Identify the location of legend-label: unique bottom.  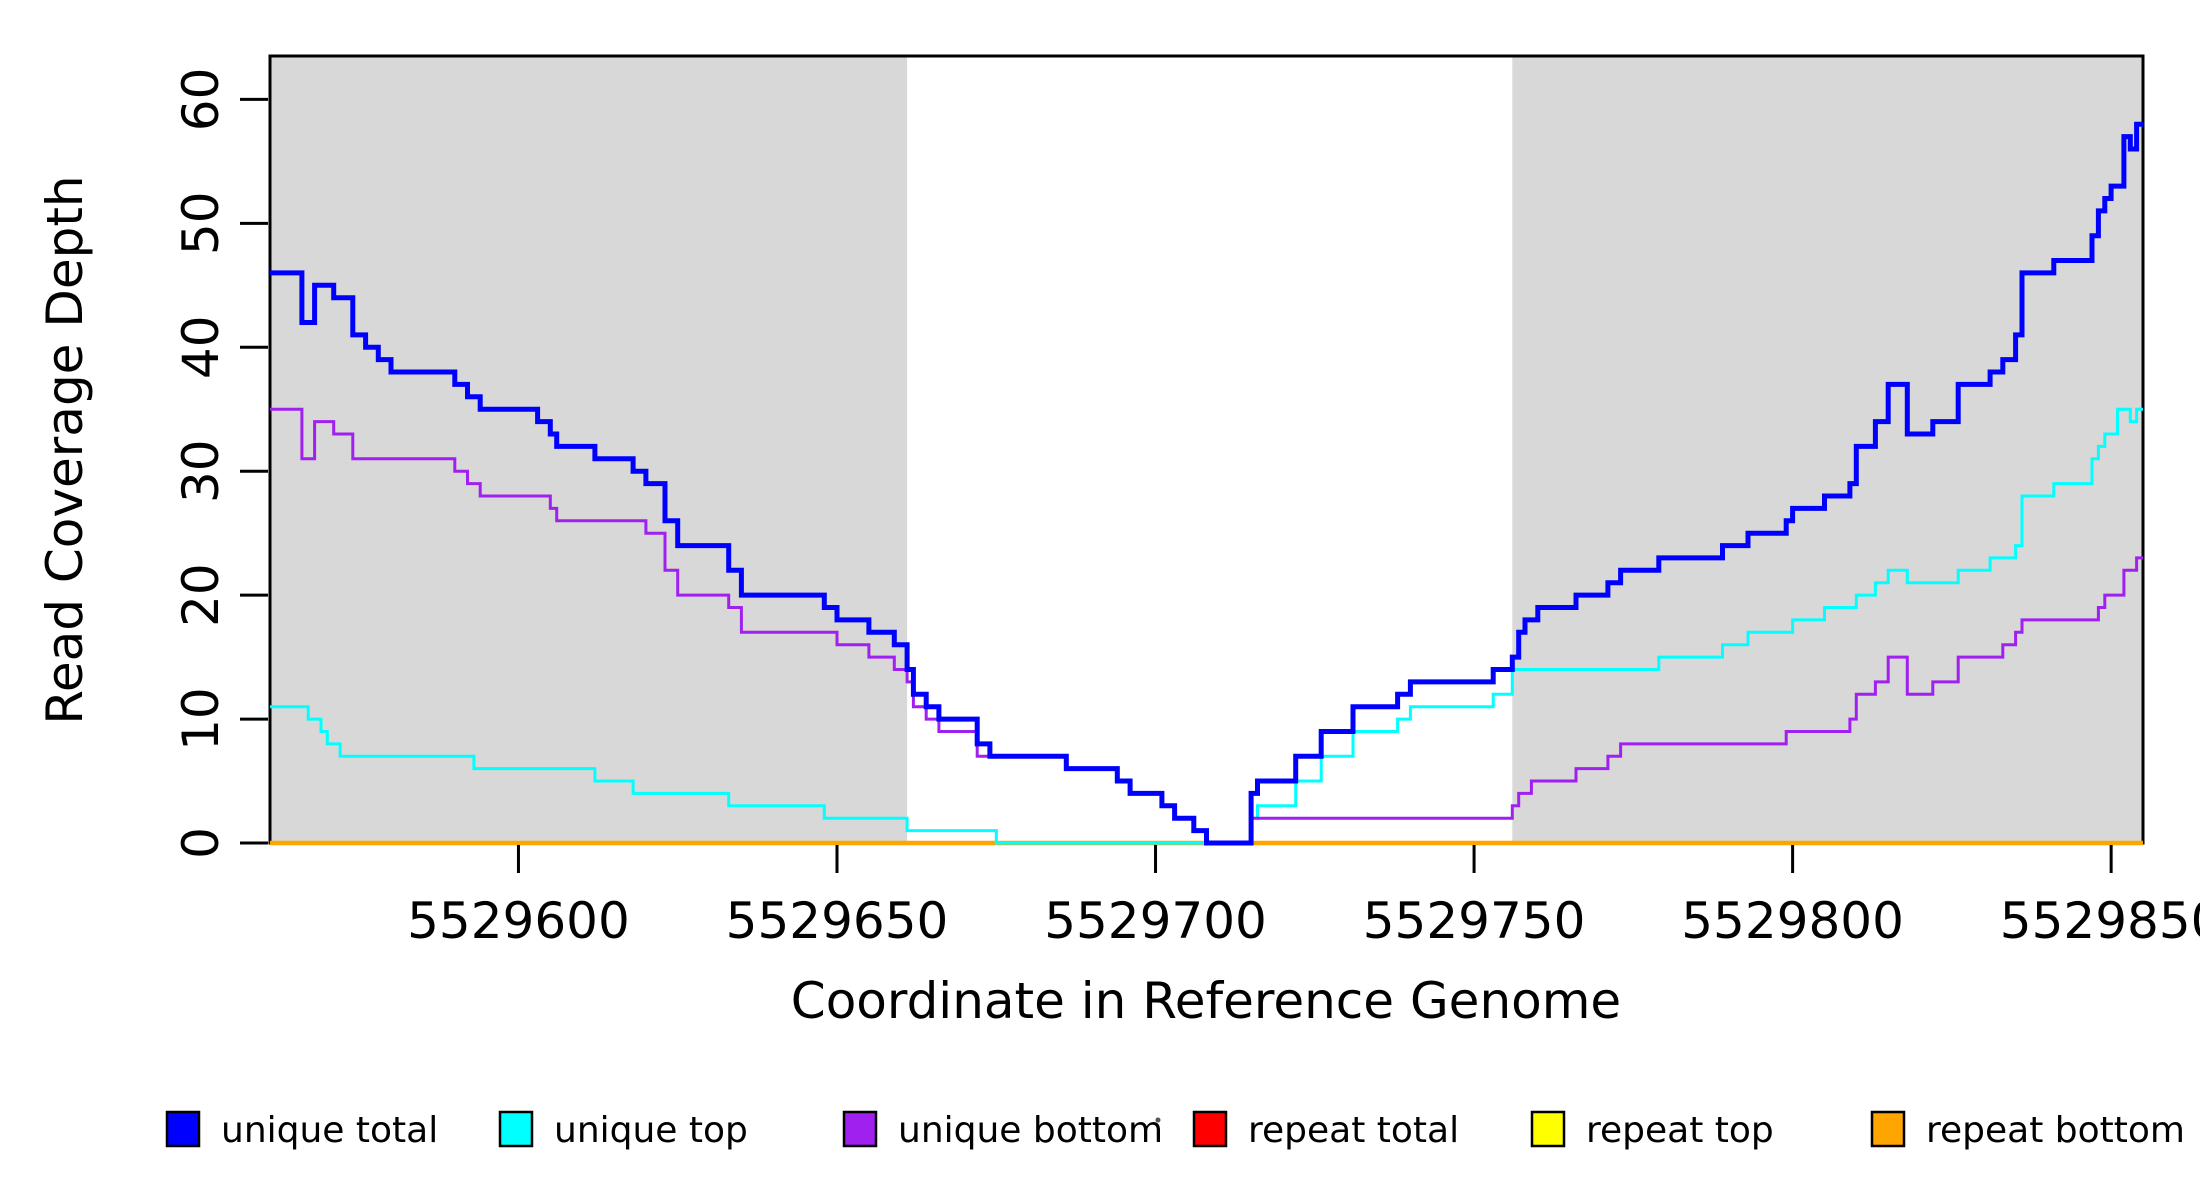
(1030, 1130).